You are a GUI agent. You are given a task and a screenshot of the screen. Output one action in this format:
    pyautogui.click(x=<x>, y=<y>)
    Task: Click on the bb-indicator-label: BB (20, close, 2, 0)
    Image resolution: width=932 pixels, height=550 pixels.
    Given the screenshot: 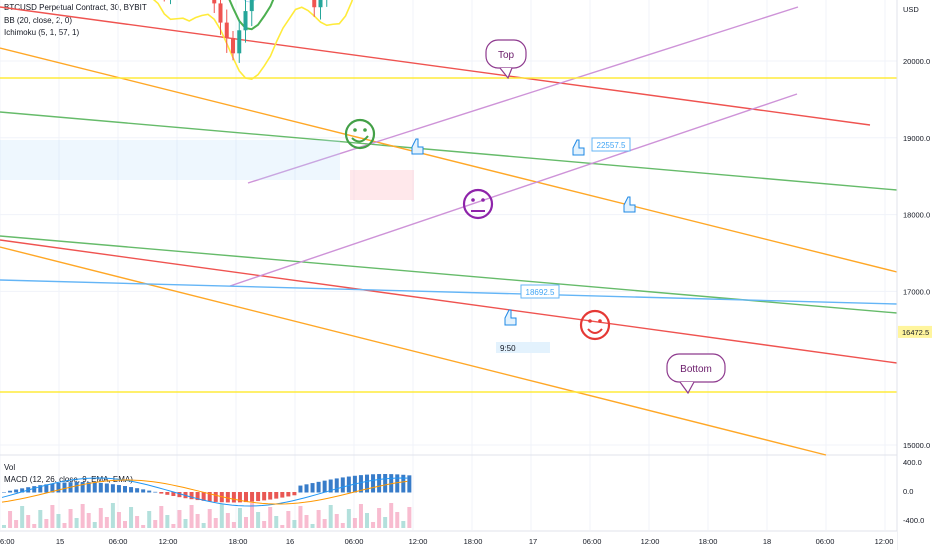 What is the action you would take?
    pyautogui.click(x=38, y=20)
    